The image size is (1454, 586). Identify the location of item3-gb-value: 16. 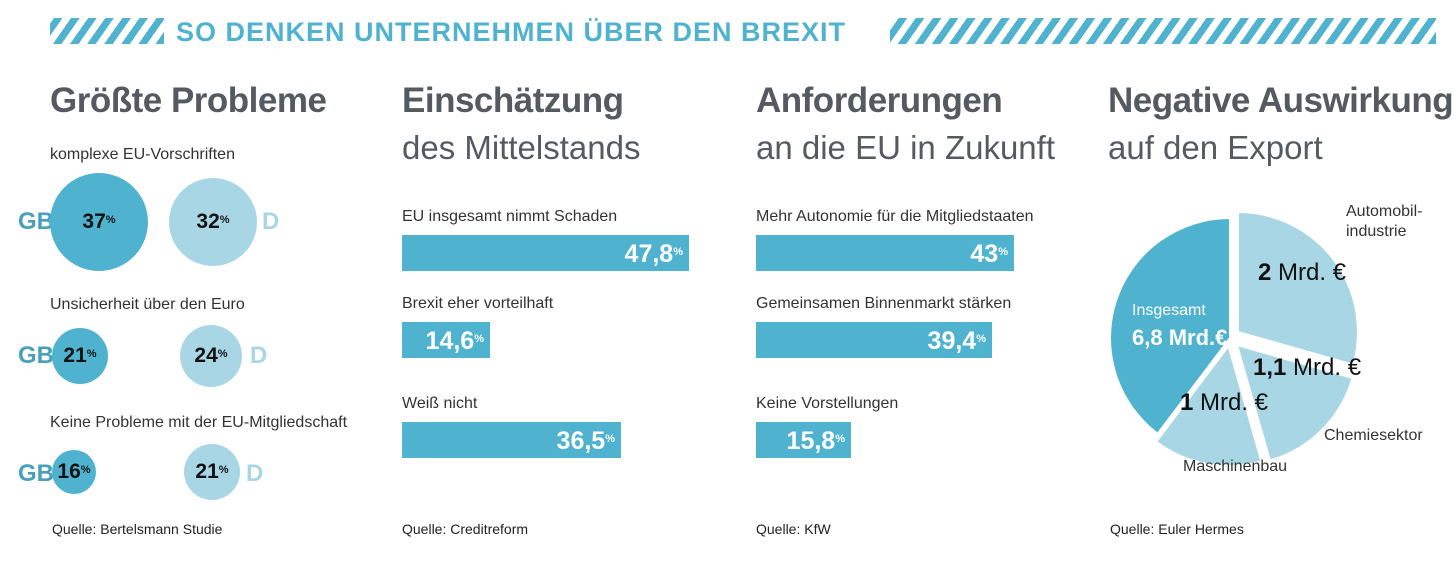
(69, 471).